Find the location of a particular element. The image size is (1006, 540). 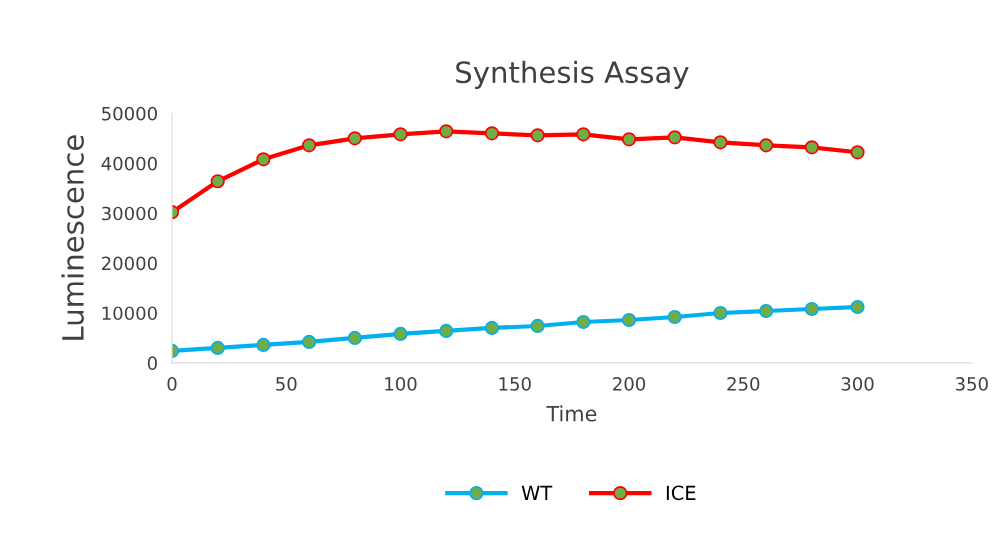

x-tick-label: 0 is located at coordinates (172, 384).